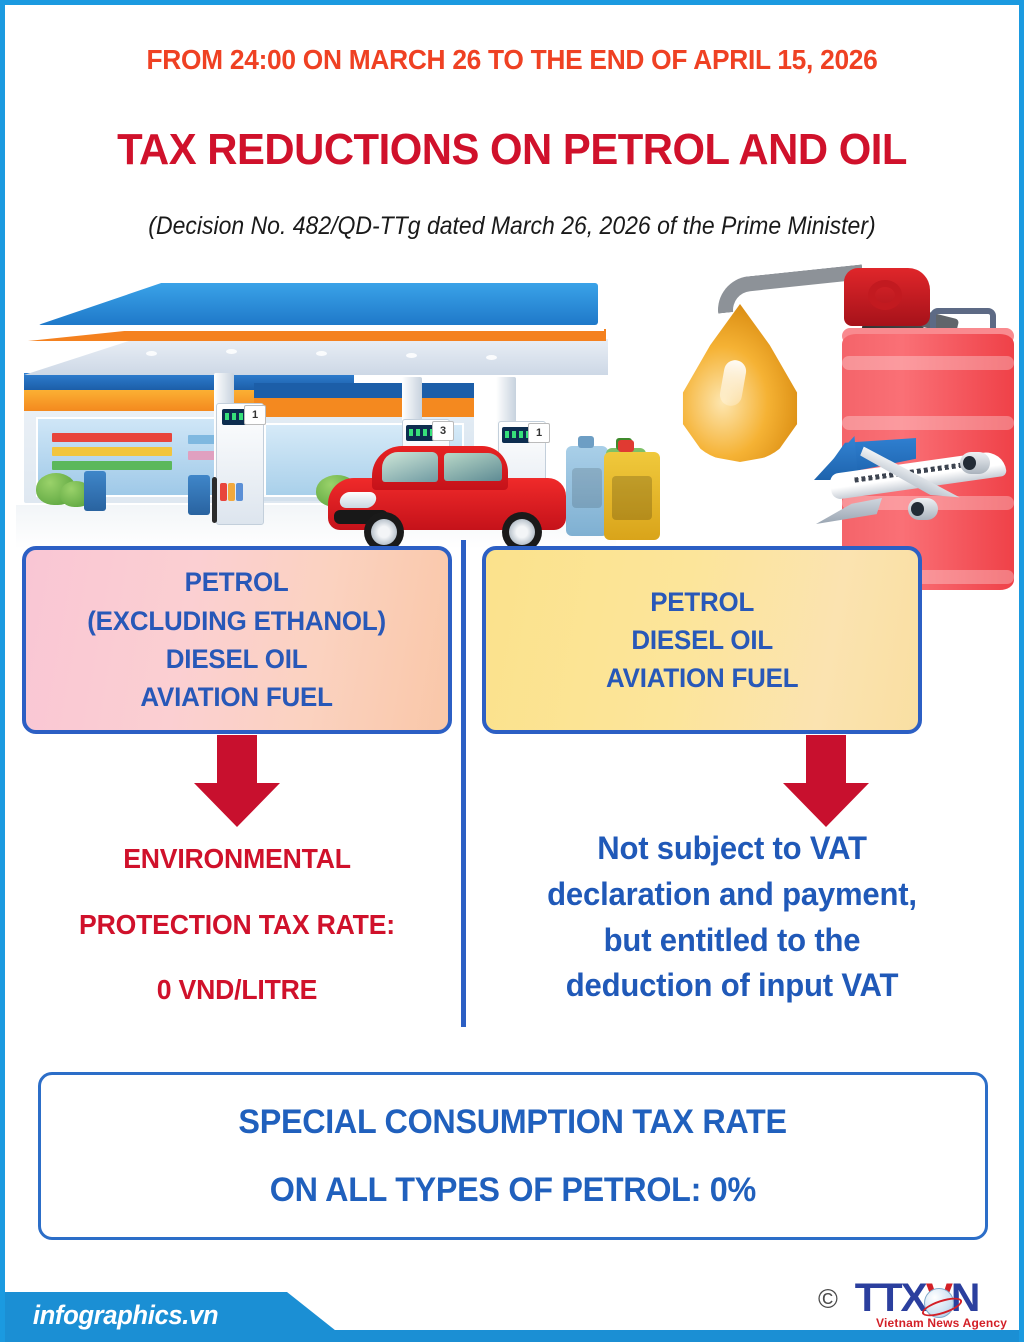  What do you see at coordinates (885, 295) in the screenshot?
I see `nozzle-ring` at bounding box center [885, 295].